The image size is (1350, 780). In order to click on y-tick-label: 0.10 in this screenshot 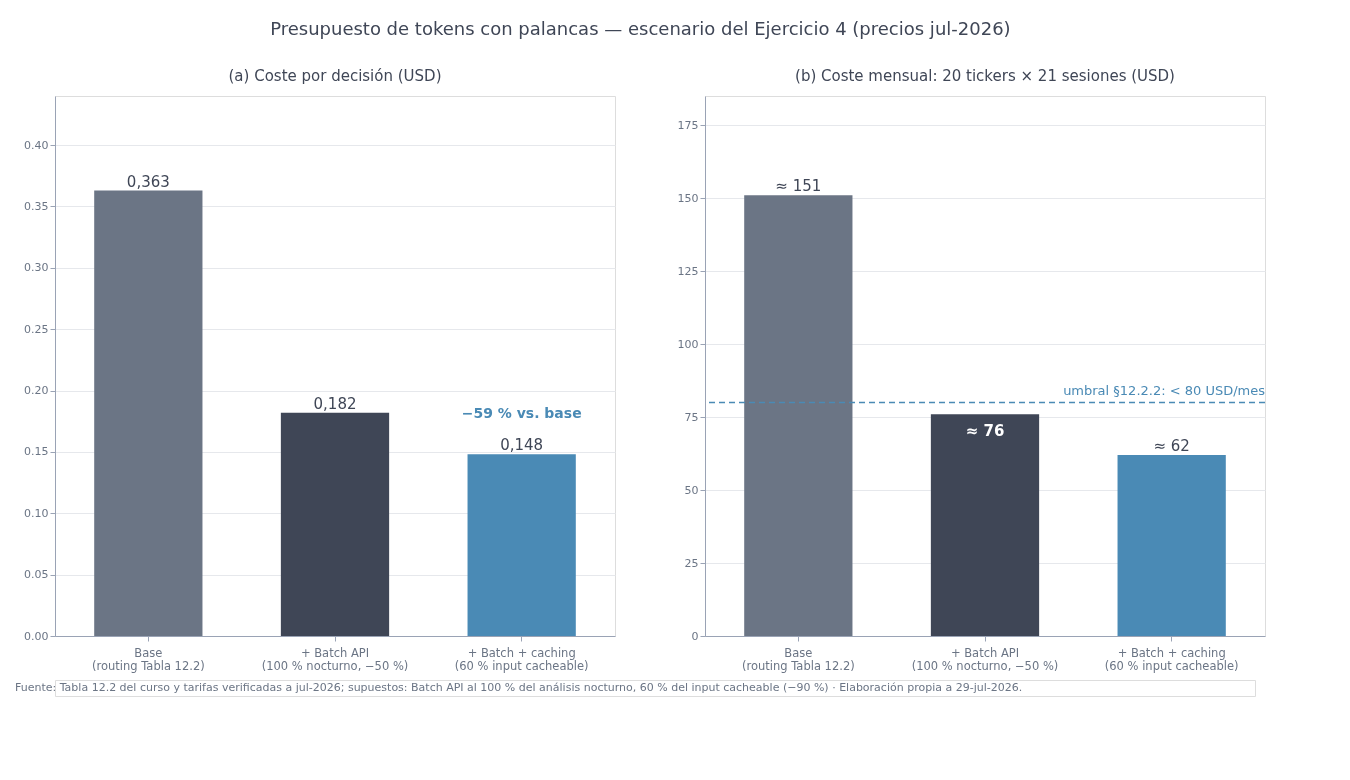, I will do `click(36, 513)`.